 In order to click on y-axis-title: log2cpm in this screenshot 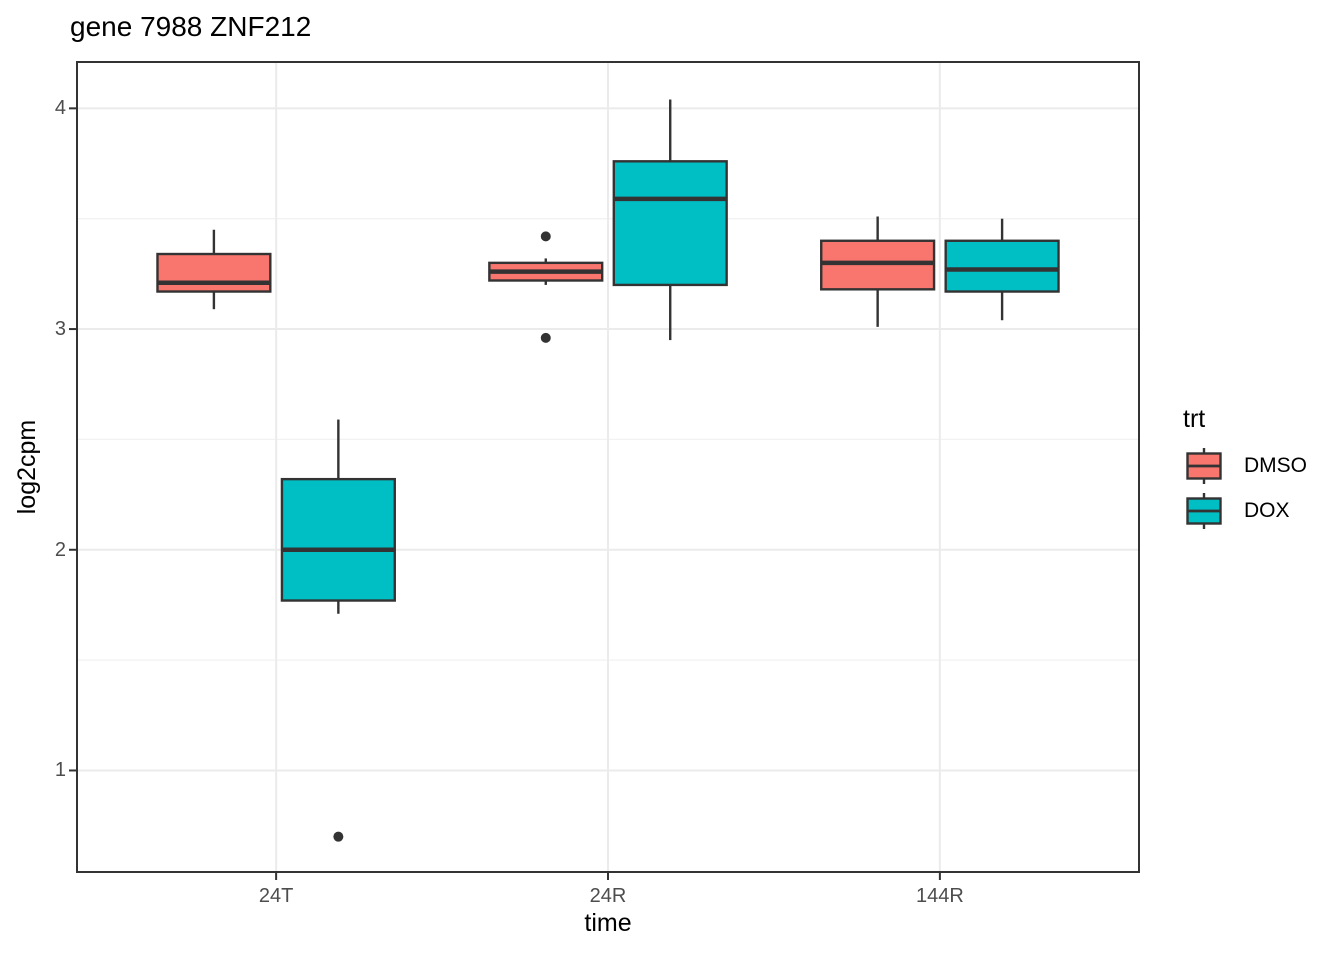, I will do `click(27, 467)`.